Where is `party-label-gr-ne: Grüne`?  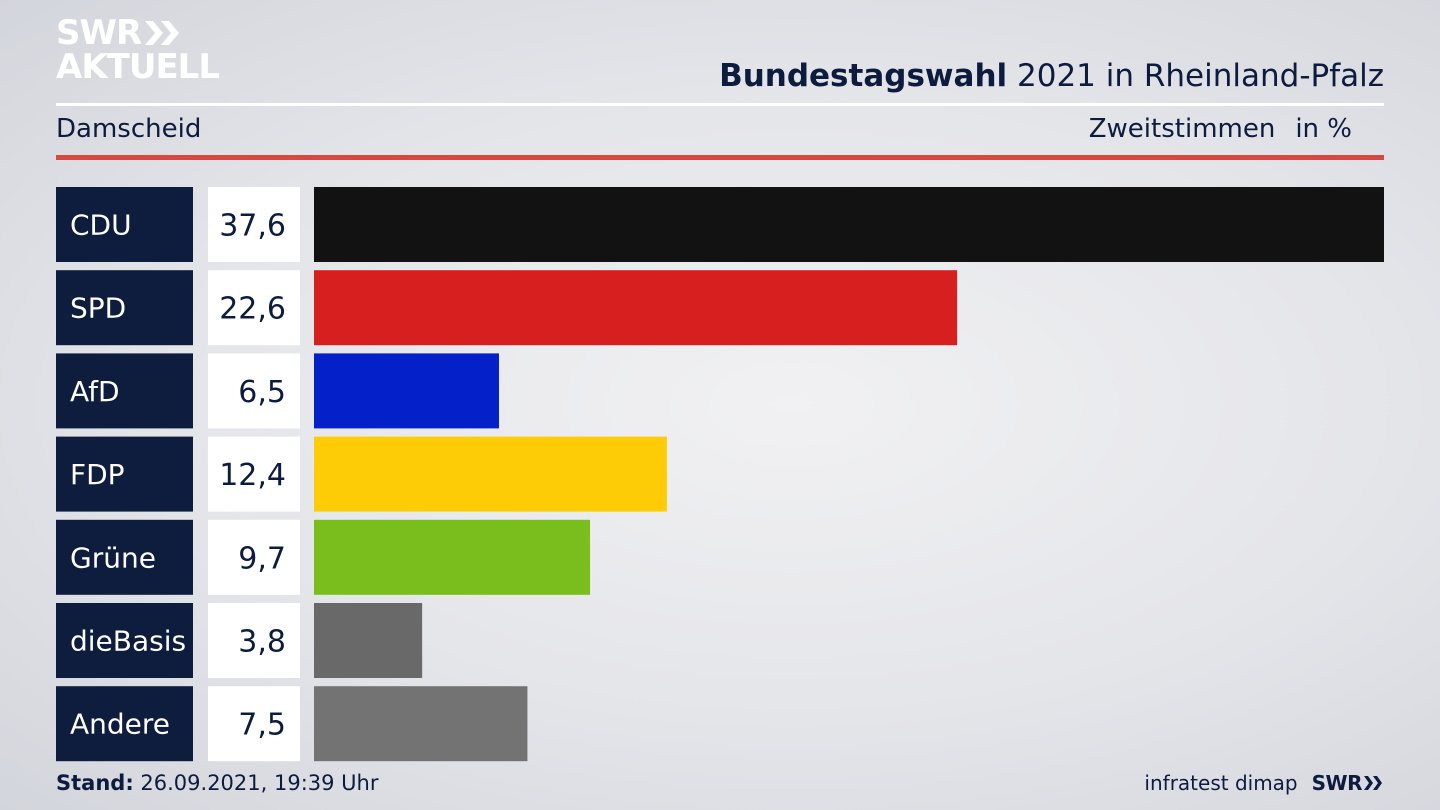 party-label-gr-ne: Grüne is located at coordinates (113, 557).